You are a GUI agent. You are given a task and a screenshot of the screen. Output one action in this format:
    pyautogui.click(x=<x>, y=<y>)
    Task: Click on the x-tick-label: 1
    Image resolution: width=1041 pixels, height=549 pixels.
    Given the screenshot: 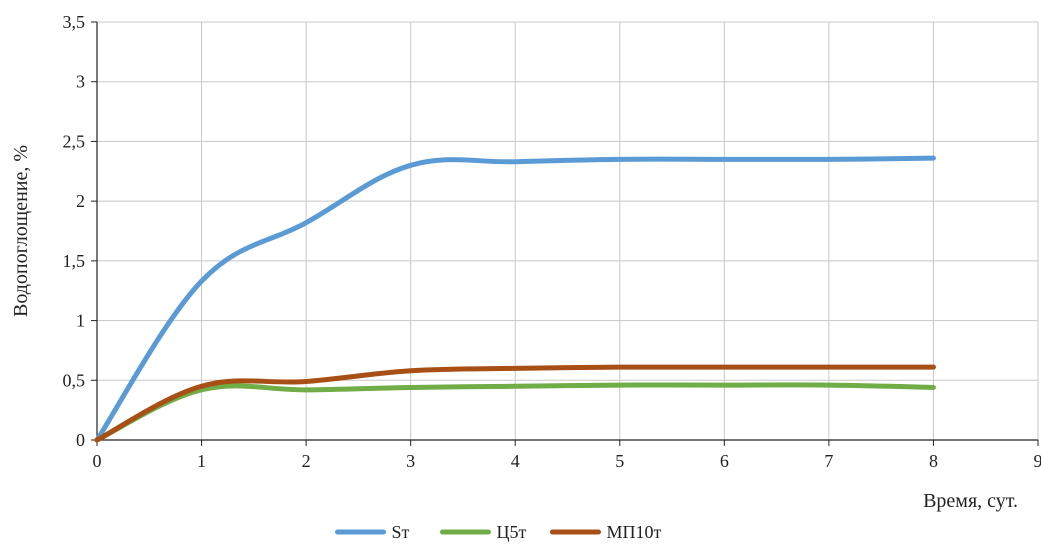 What is the action you would take?
    pyautogui.click(x=201, y=461)
    